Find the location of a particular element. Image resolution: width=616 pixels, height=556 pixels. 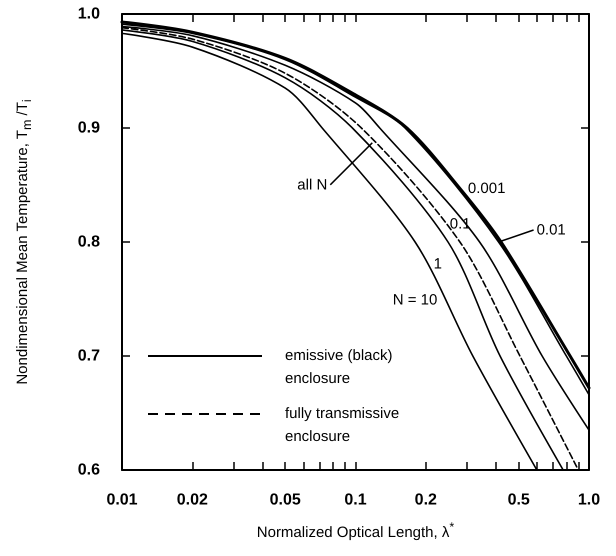

annotation: emissive (black) enclosure is located at coordinates (339, 367).